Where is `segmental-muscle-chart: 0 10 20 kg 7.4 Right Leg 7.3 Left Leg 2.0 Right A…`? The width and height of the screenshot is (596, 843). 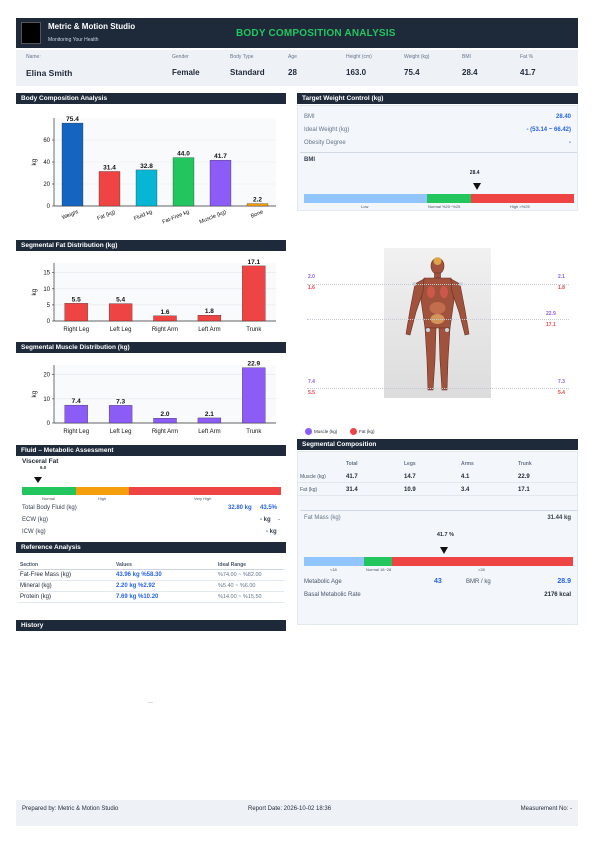
segmental-muscle-chart: 0 10 20 kg 7.4 Right Leg 7.3 Left Leg 2.0 Right A… is located at coordinates (153, 398).